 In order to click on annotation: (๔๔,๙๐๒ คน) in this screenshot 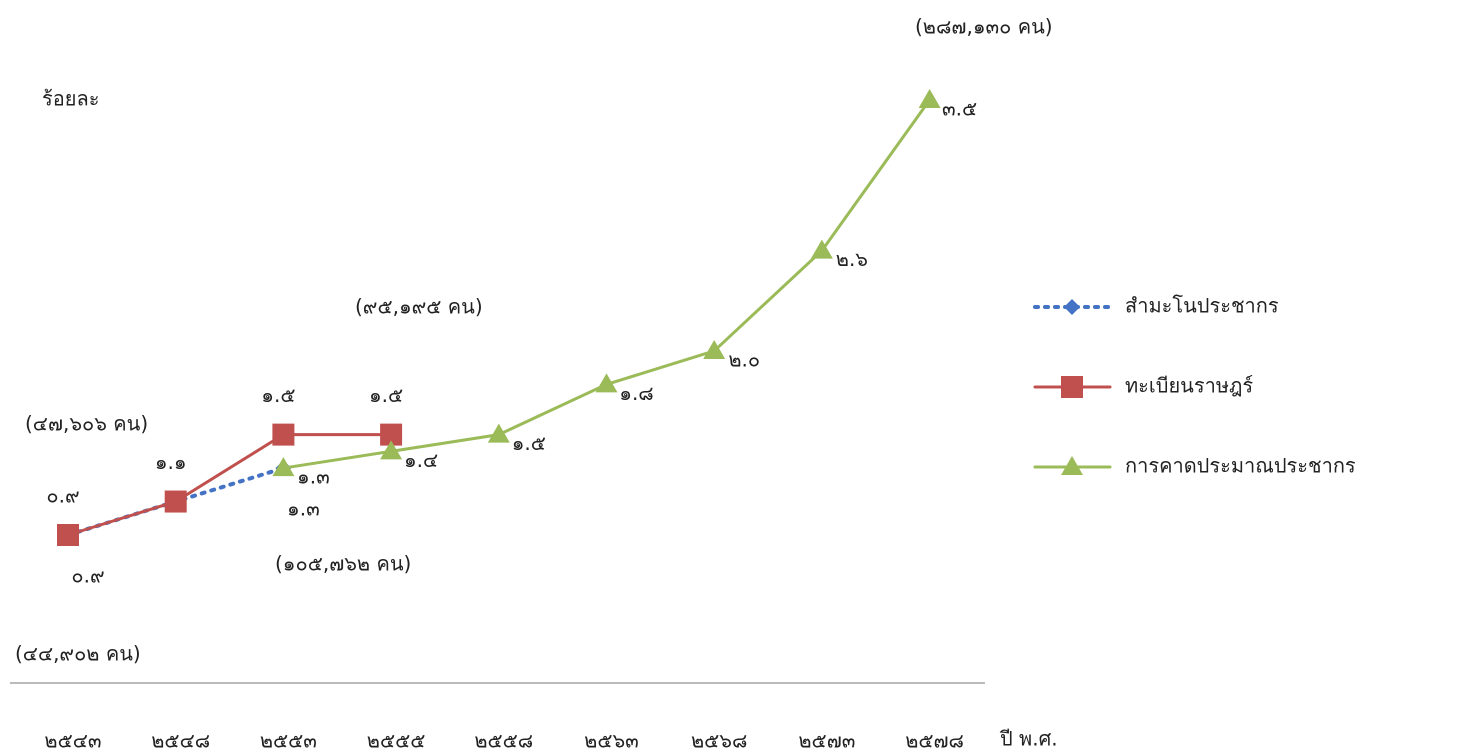, I will do `click(78, 654)`.